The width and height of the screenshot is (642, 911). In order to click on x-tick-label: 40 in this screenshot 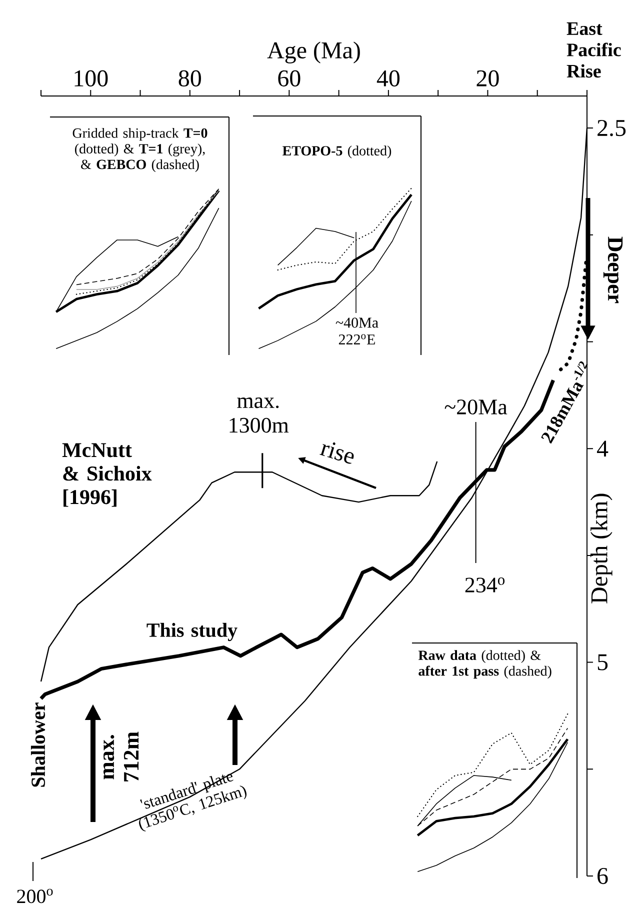, I will do `click(388, 78)`.